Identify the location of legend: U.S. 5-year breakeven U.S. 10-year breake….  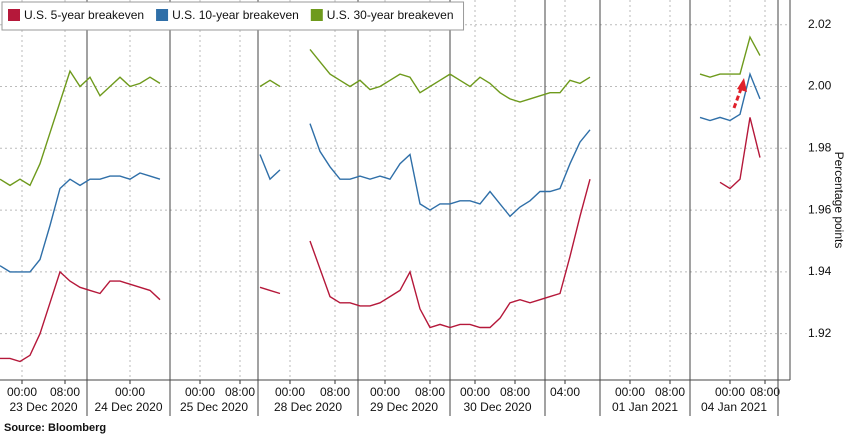
(233, 16).